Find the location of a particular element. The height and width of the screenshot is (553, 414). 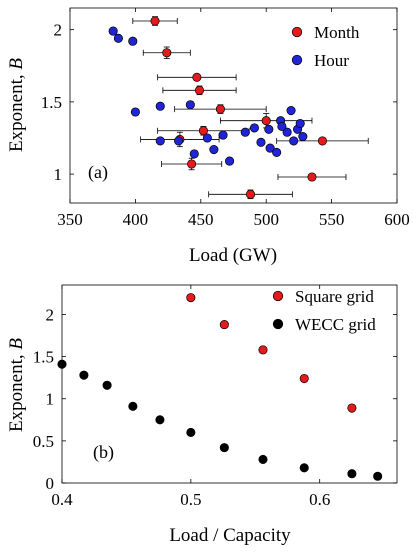

x-tick-label: 600 is located at coordinates (397, 219).